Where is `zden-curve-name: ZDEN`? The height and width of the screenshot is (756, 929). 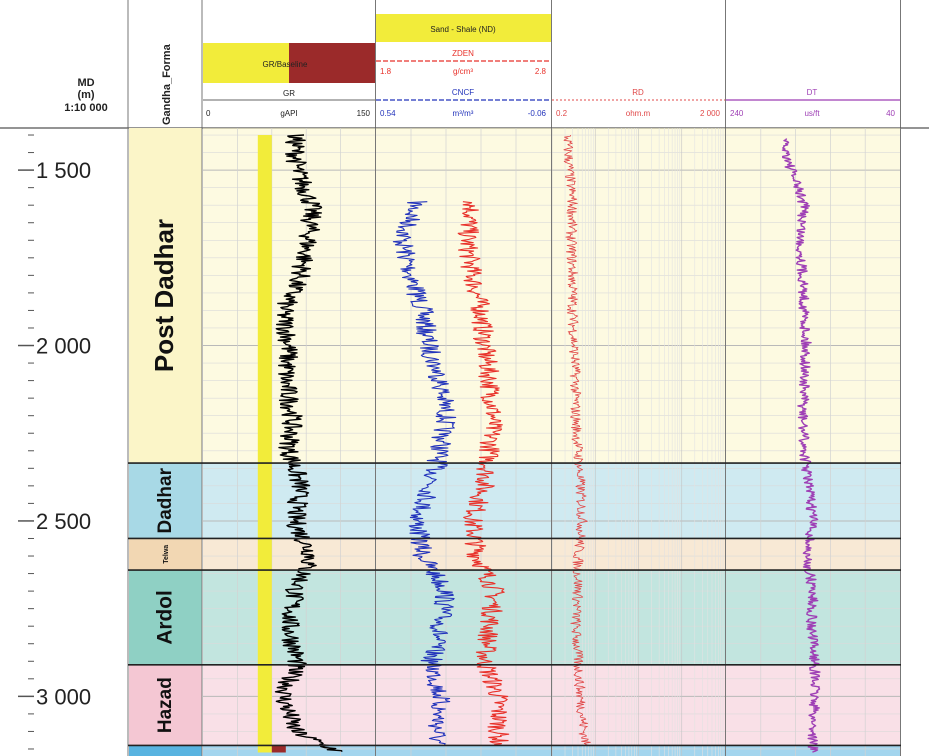
zden-curve-name: ZDEN is located at coordinates (463, 53).